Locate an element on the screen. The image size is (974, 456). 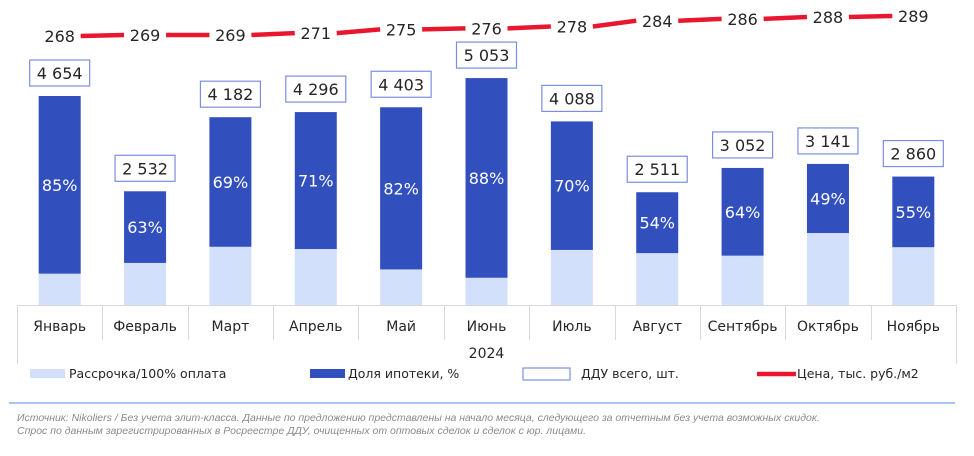
total-label: 4 403 is located at coordinates (401, 84).